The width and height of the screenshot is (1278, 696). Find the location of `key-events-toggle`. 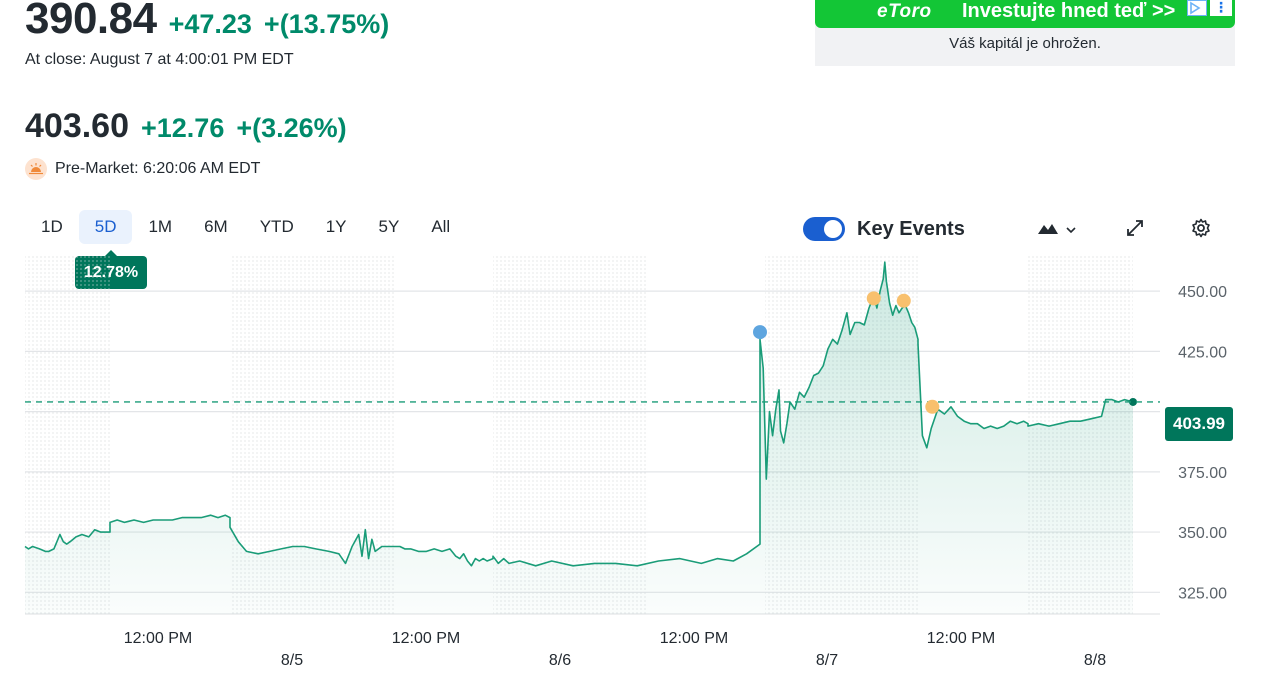

key-events-toggle is located at coordinates (824, 229).